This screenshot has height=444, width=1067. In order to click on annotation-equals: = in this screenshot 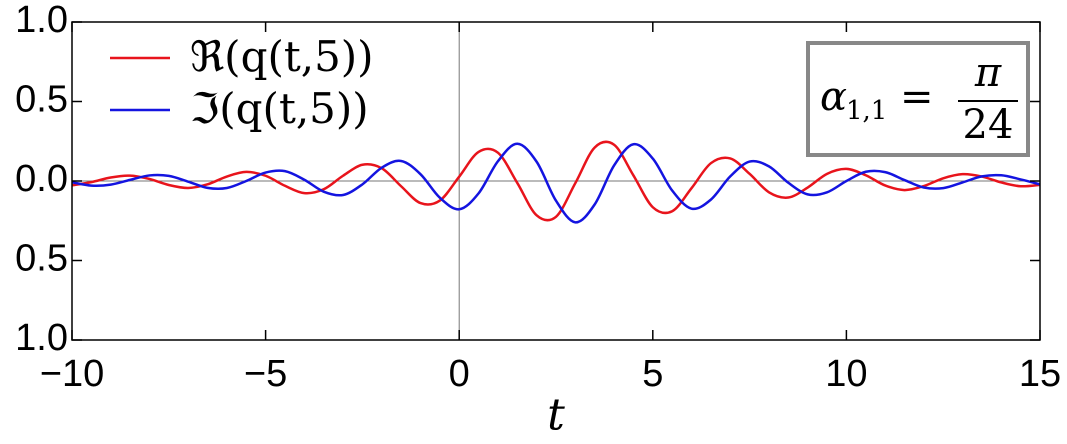, I will do `click(917, 97)`.